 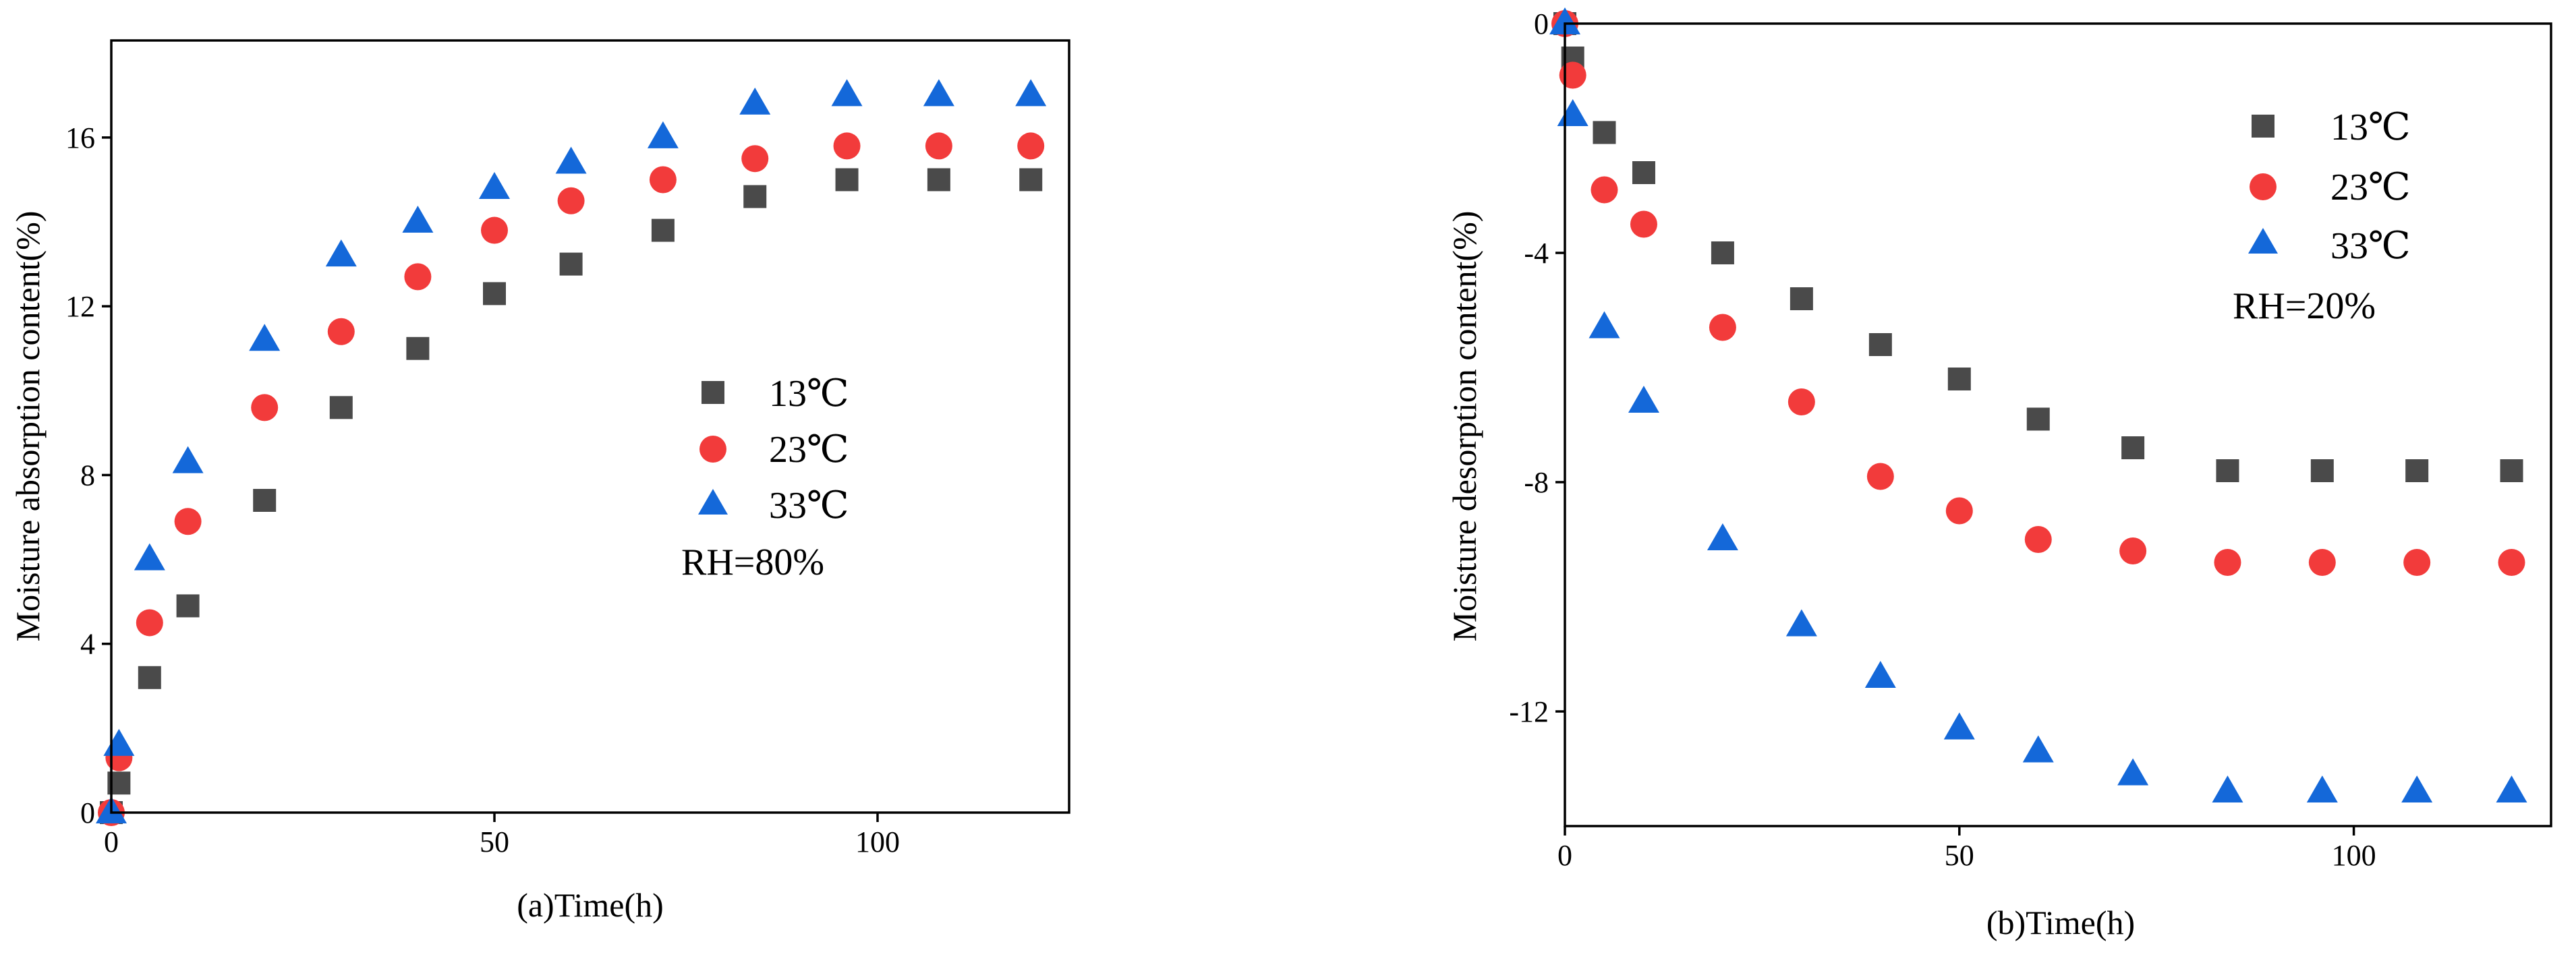 What do you see at coordinates (713, 392) in the screenshot?
I see `panel-a-legend-marker-13c` at bounding box center [713, 392].